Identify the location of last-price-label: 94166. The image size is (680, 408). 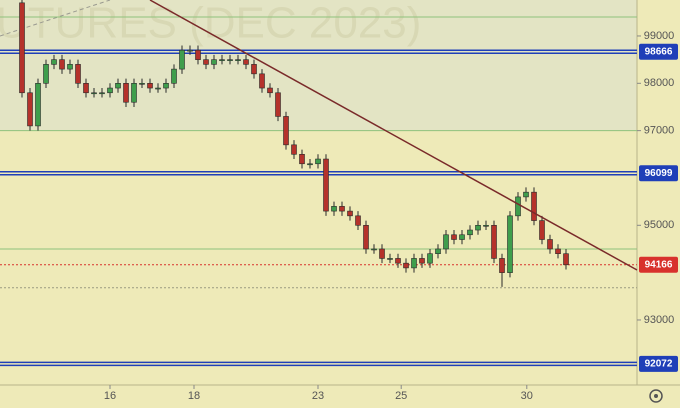
(659, 264).